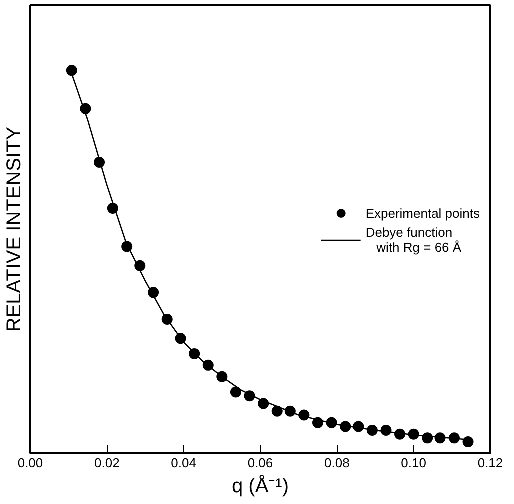 The height and width of the screenshot is (504, 514). I want to click on x-tick-label: 0.04, so click(183, 463).